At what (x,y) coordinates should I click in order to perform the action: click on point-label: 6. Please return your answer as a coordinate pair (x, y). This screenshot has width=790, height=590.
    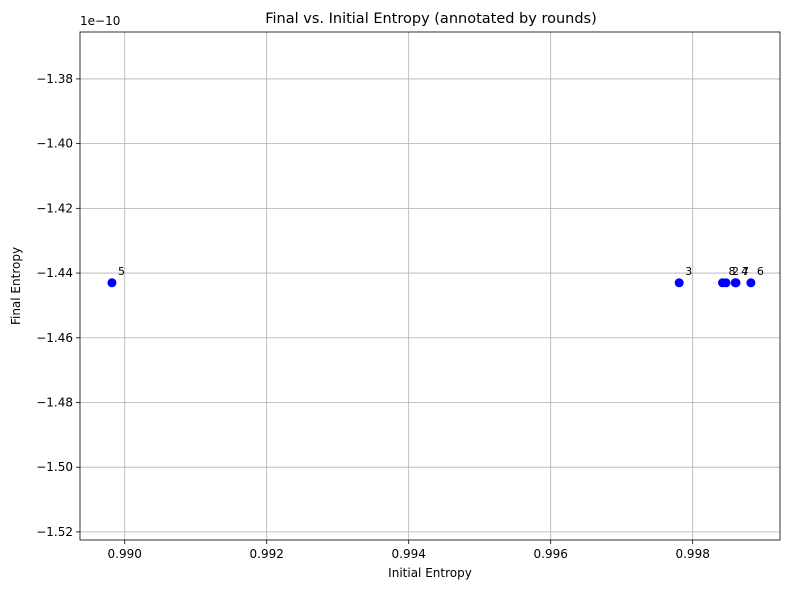
    Looking at the image, I should click on (760, 271).